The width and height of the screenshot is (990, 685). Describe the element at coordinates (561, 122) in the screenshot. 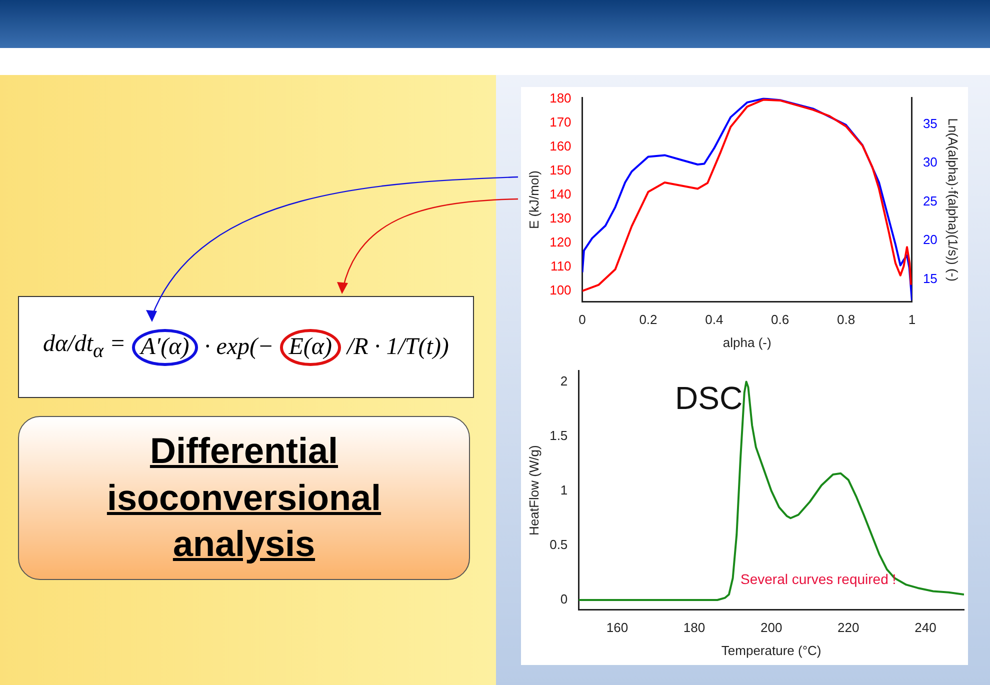

I see `y-tick-label: 170` at that location.